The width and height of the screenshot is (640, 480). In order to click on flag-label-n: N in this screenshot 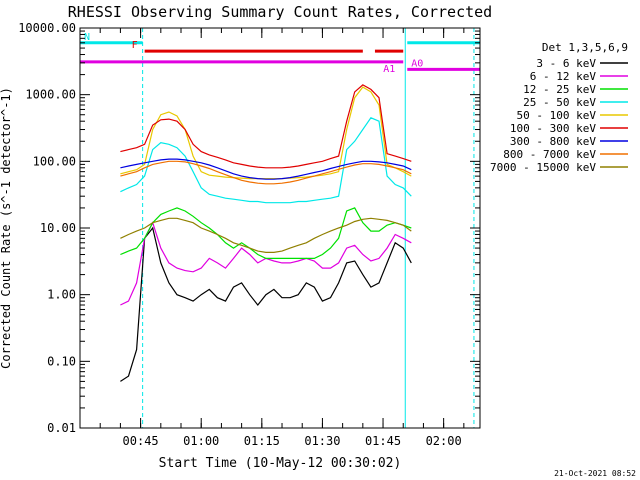, I will do `click(87, 37)`.